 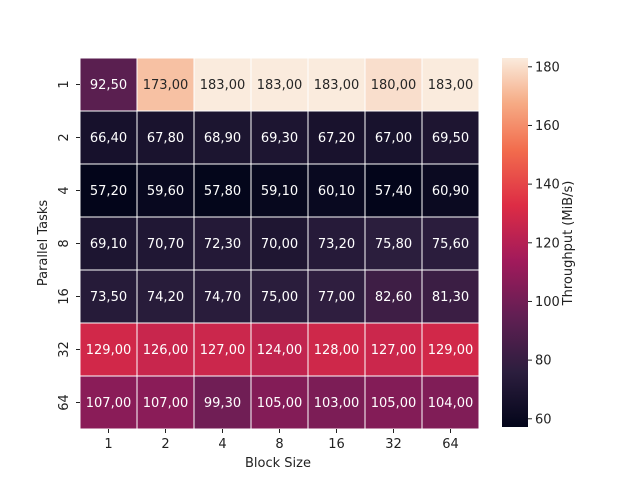 I want to click on cell-value-label: 81,30, so click(x=450, y=297).